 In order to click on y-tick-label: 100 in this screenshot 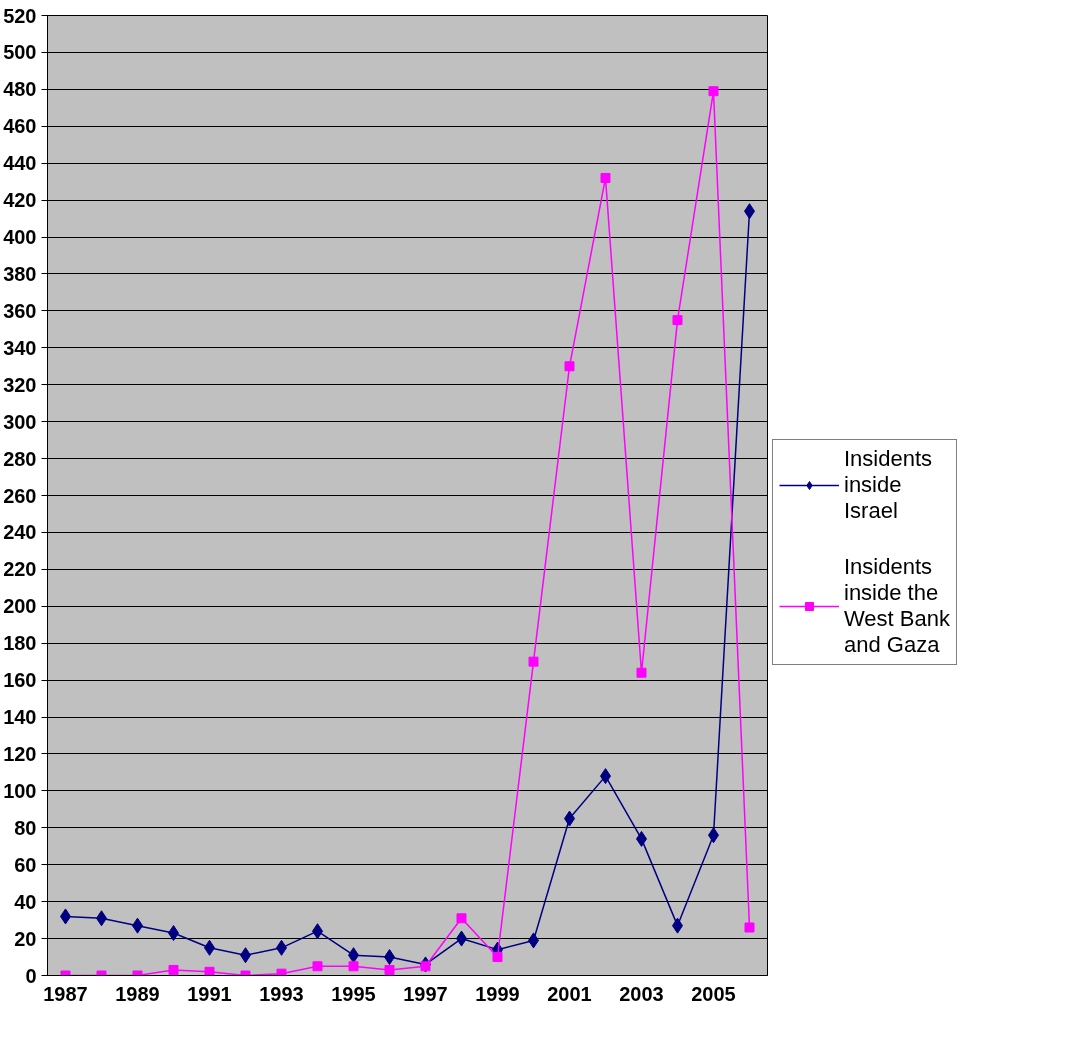, I will do `click(20, 790)`.